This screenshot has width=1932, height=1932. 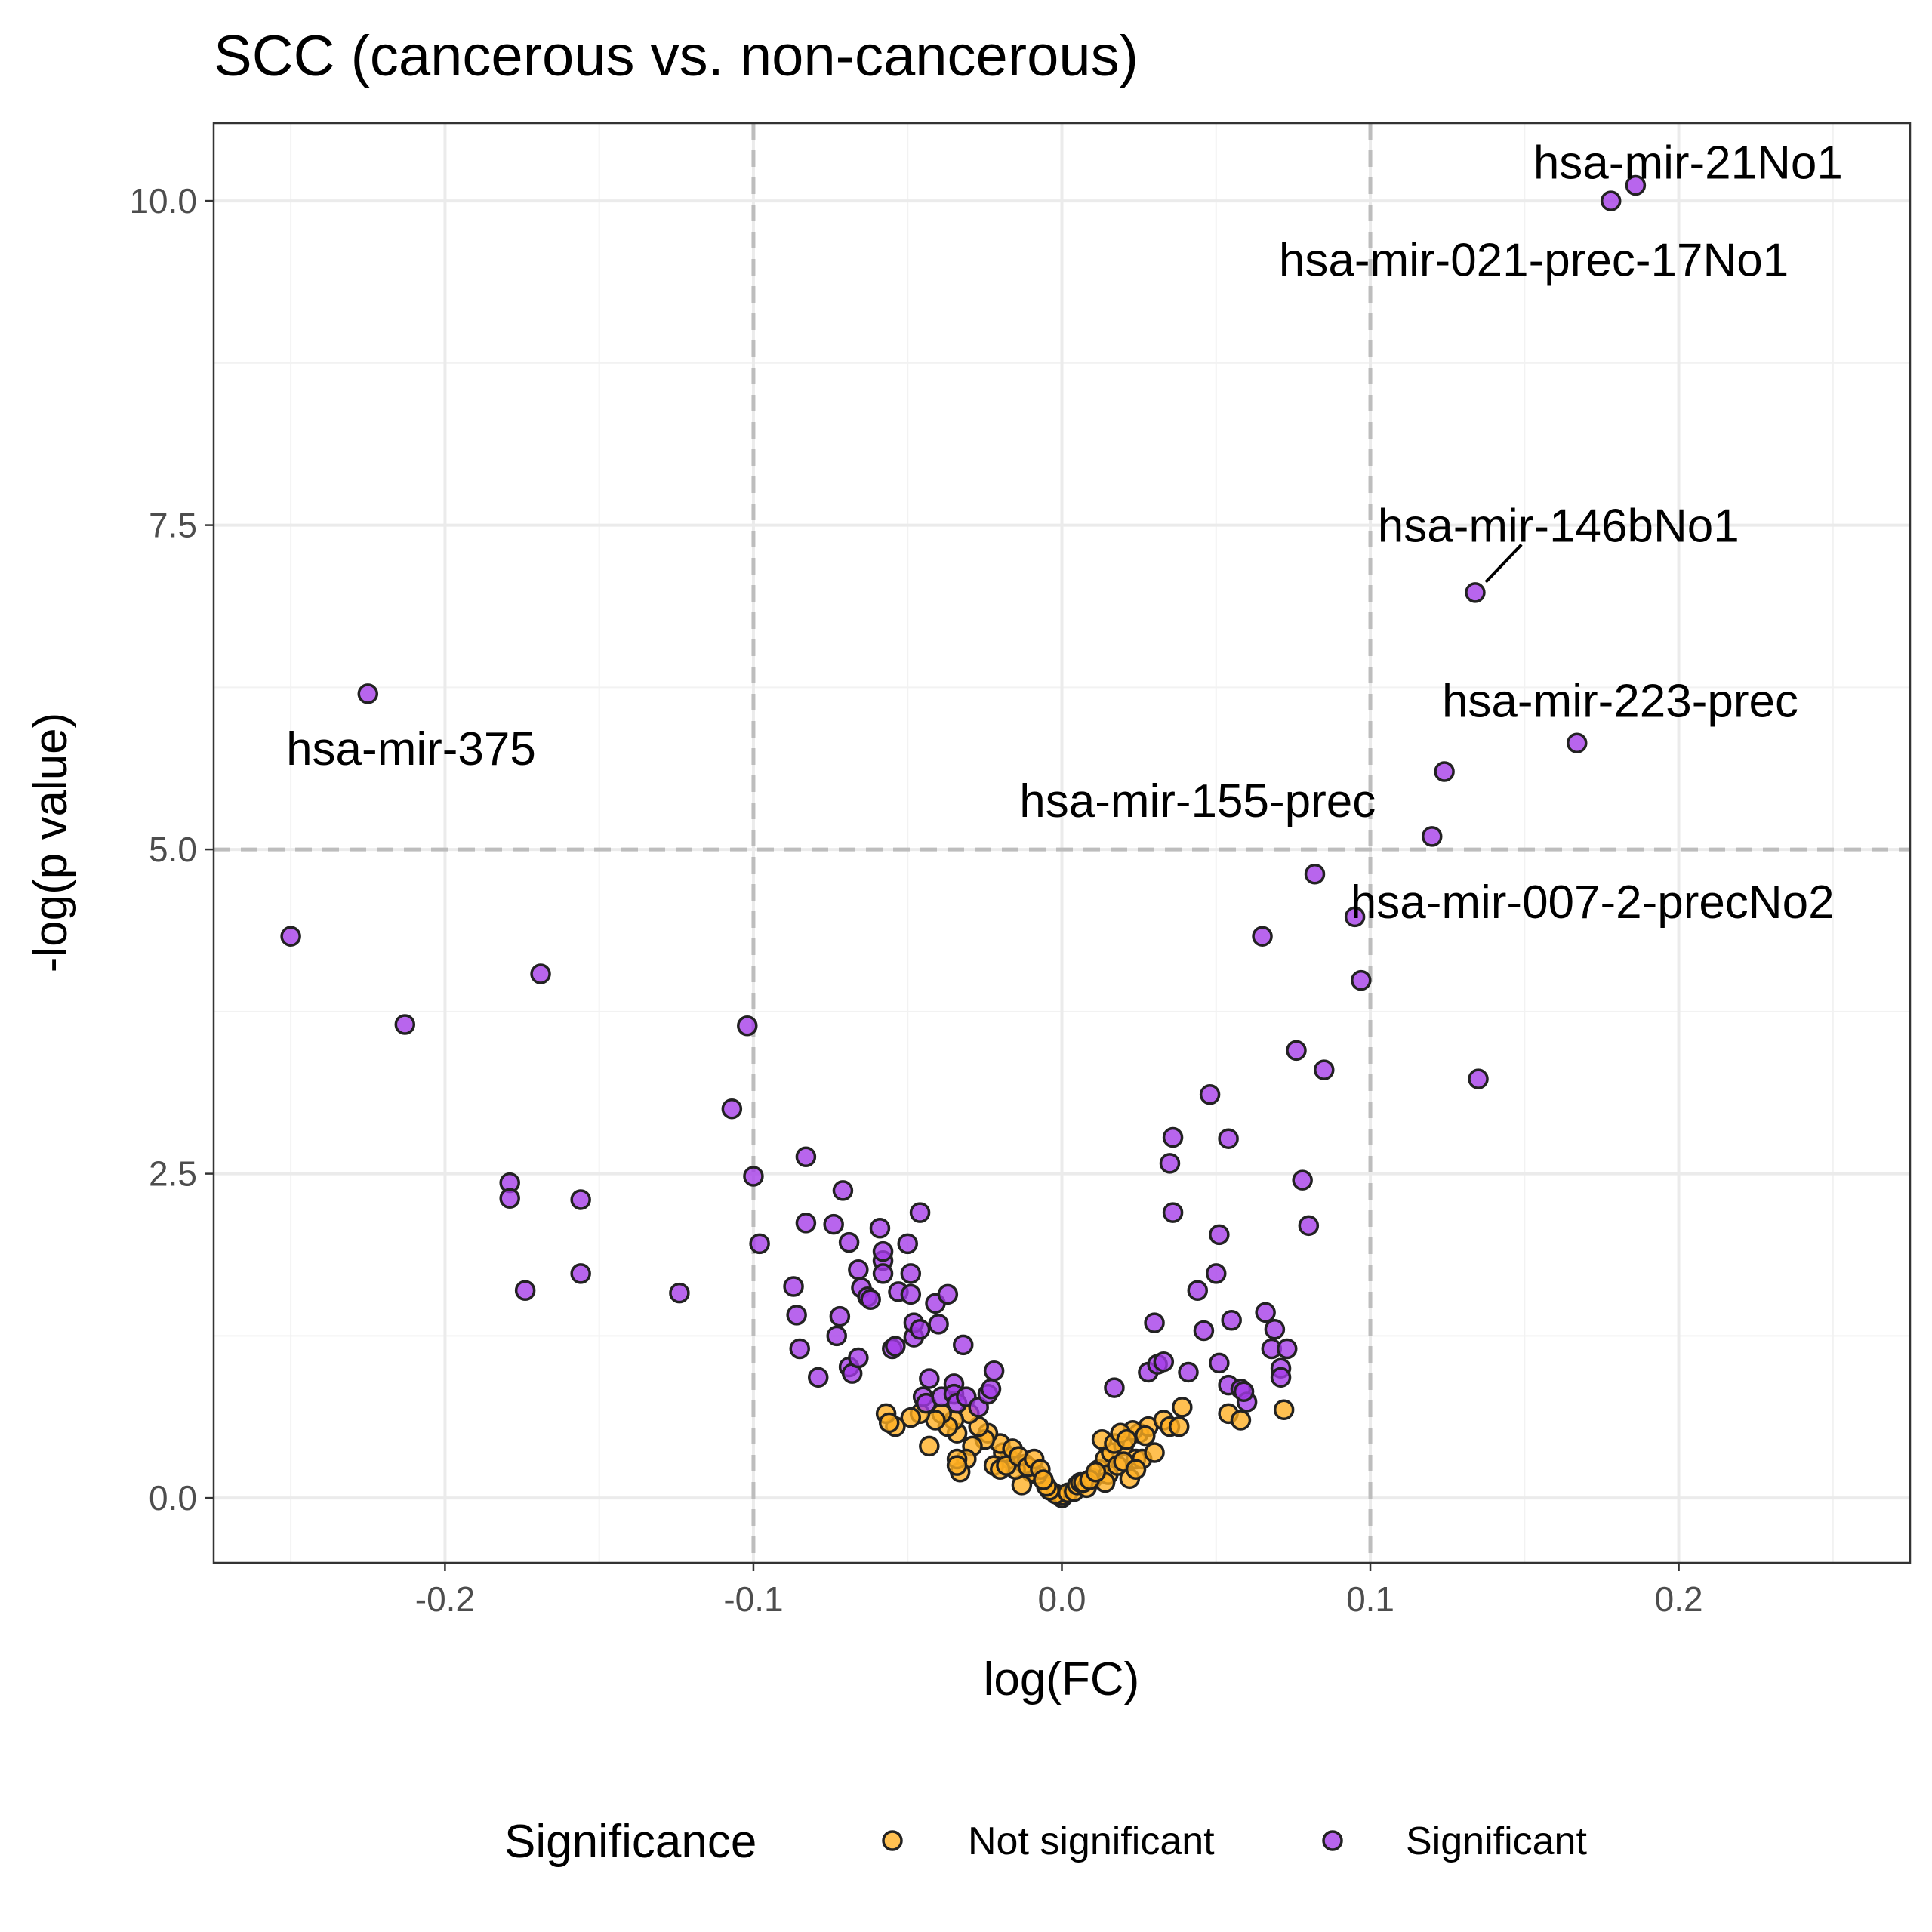 I want to click on x-axis: -0.2 -0.1 0.0 0.1 0.2, so click(x=1059, y=1591).